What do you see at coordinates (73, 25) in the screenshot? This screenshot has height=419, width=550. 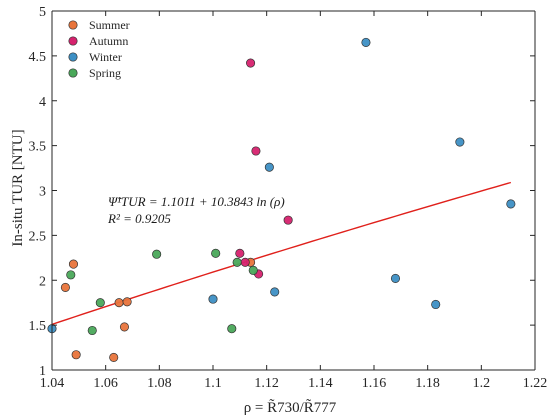 I see `legend-marker-summer` at bounding box center [73, 25].